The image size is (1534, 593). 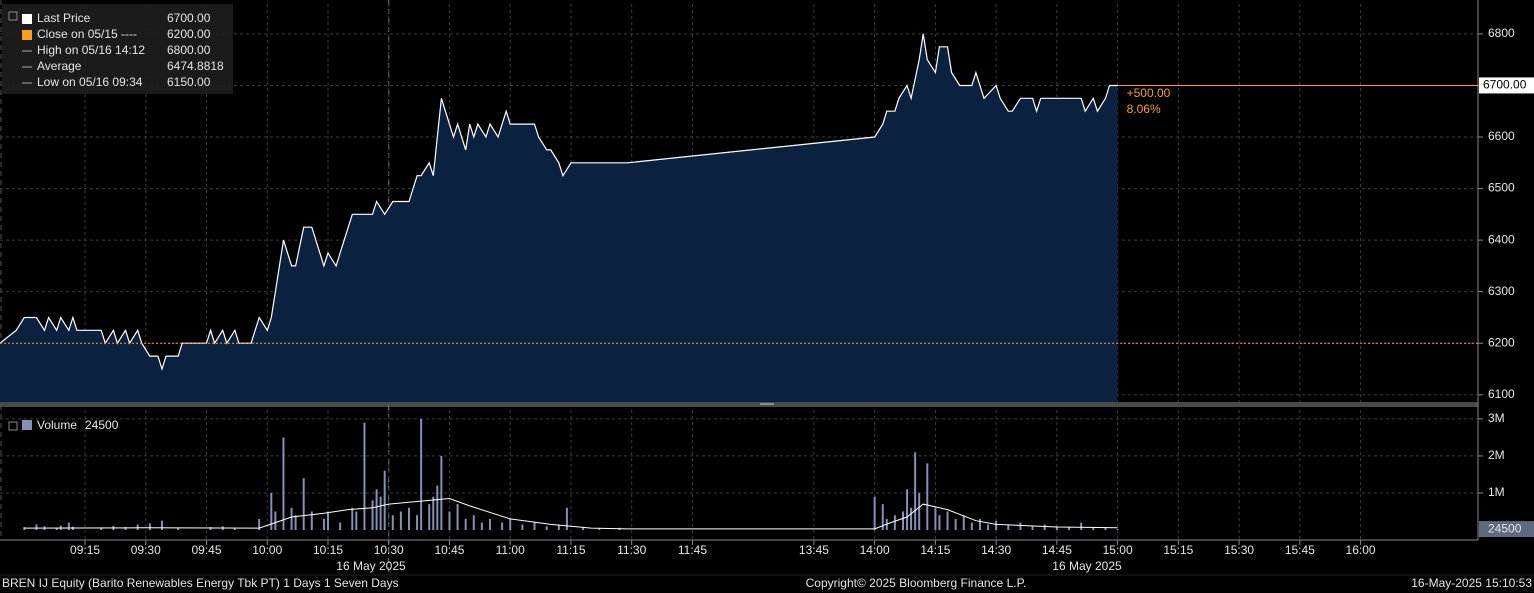 I want to click on y-tick-label: 6300, so click(x=1501, y=291).